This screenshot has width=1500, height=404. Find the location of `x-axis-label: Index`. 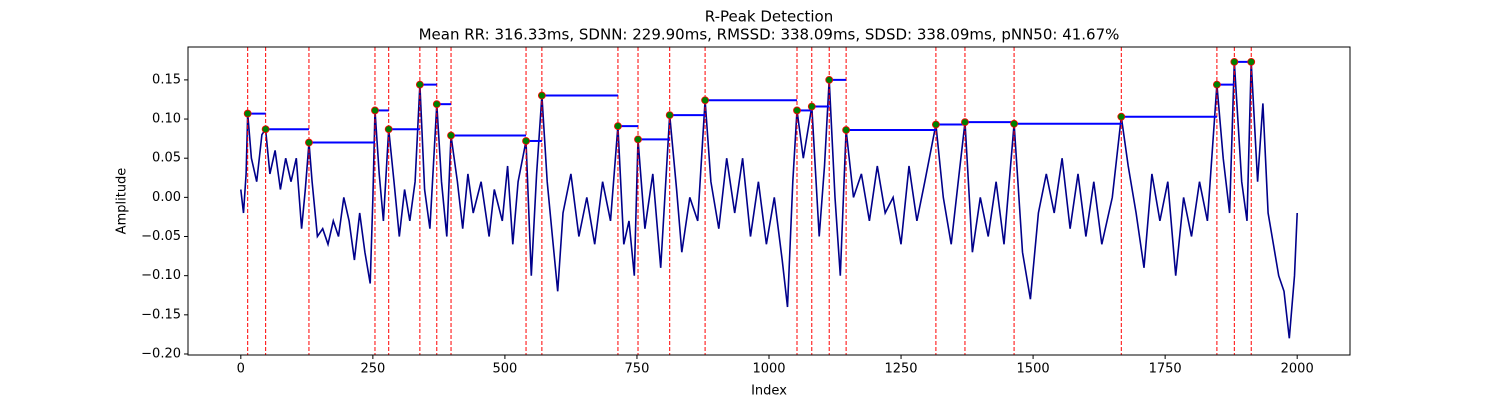

x-axis-label: Index is located at coordinates (769, 391).